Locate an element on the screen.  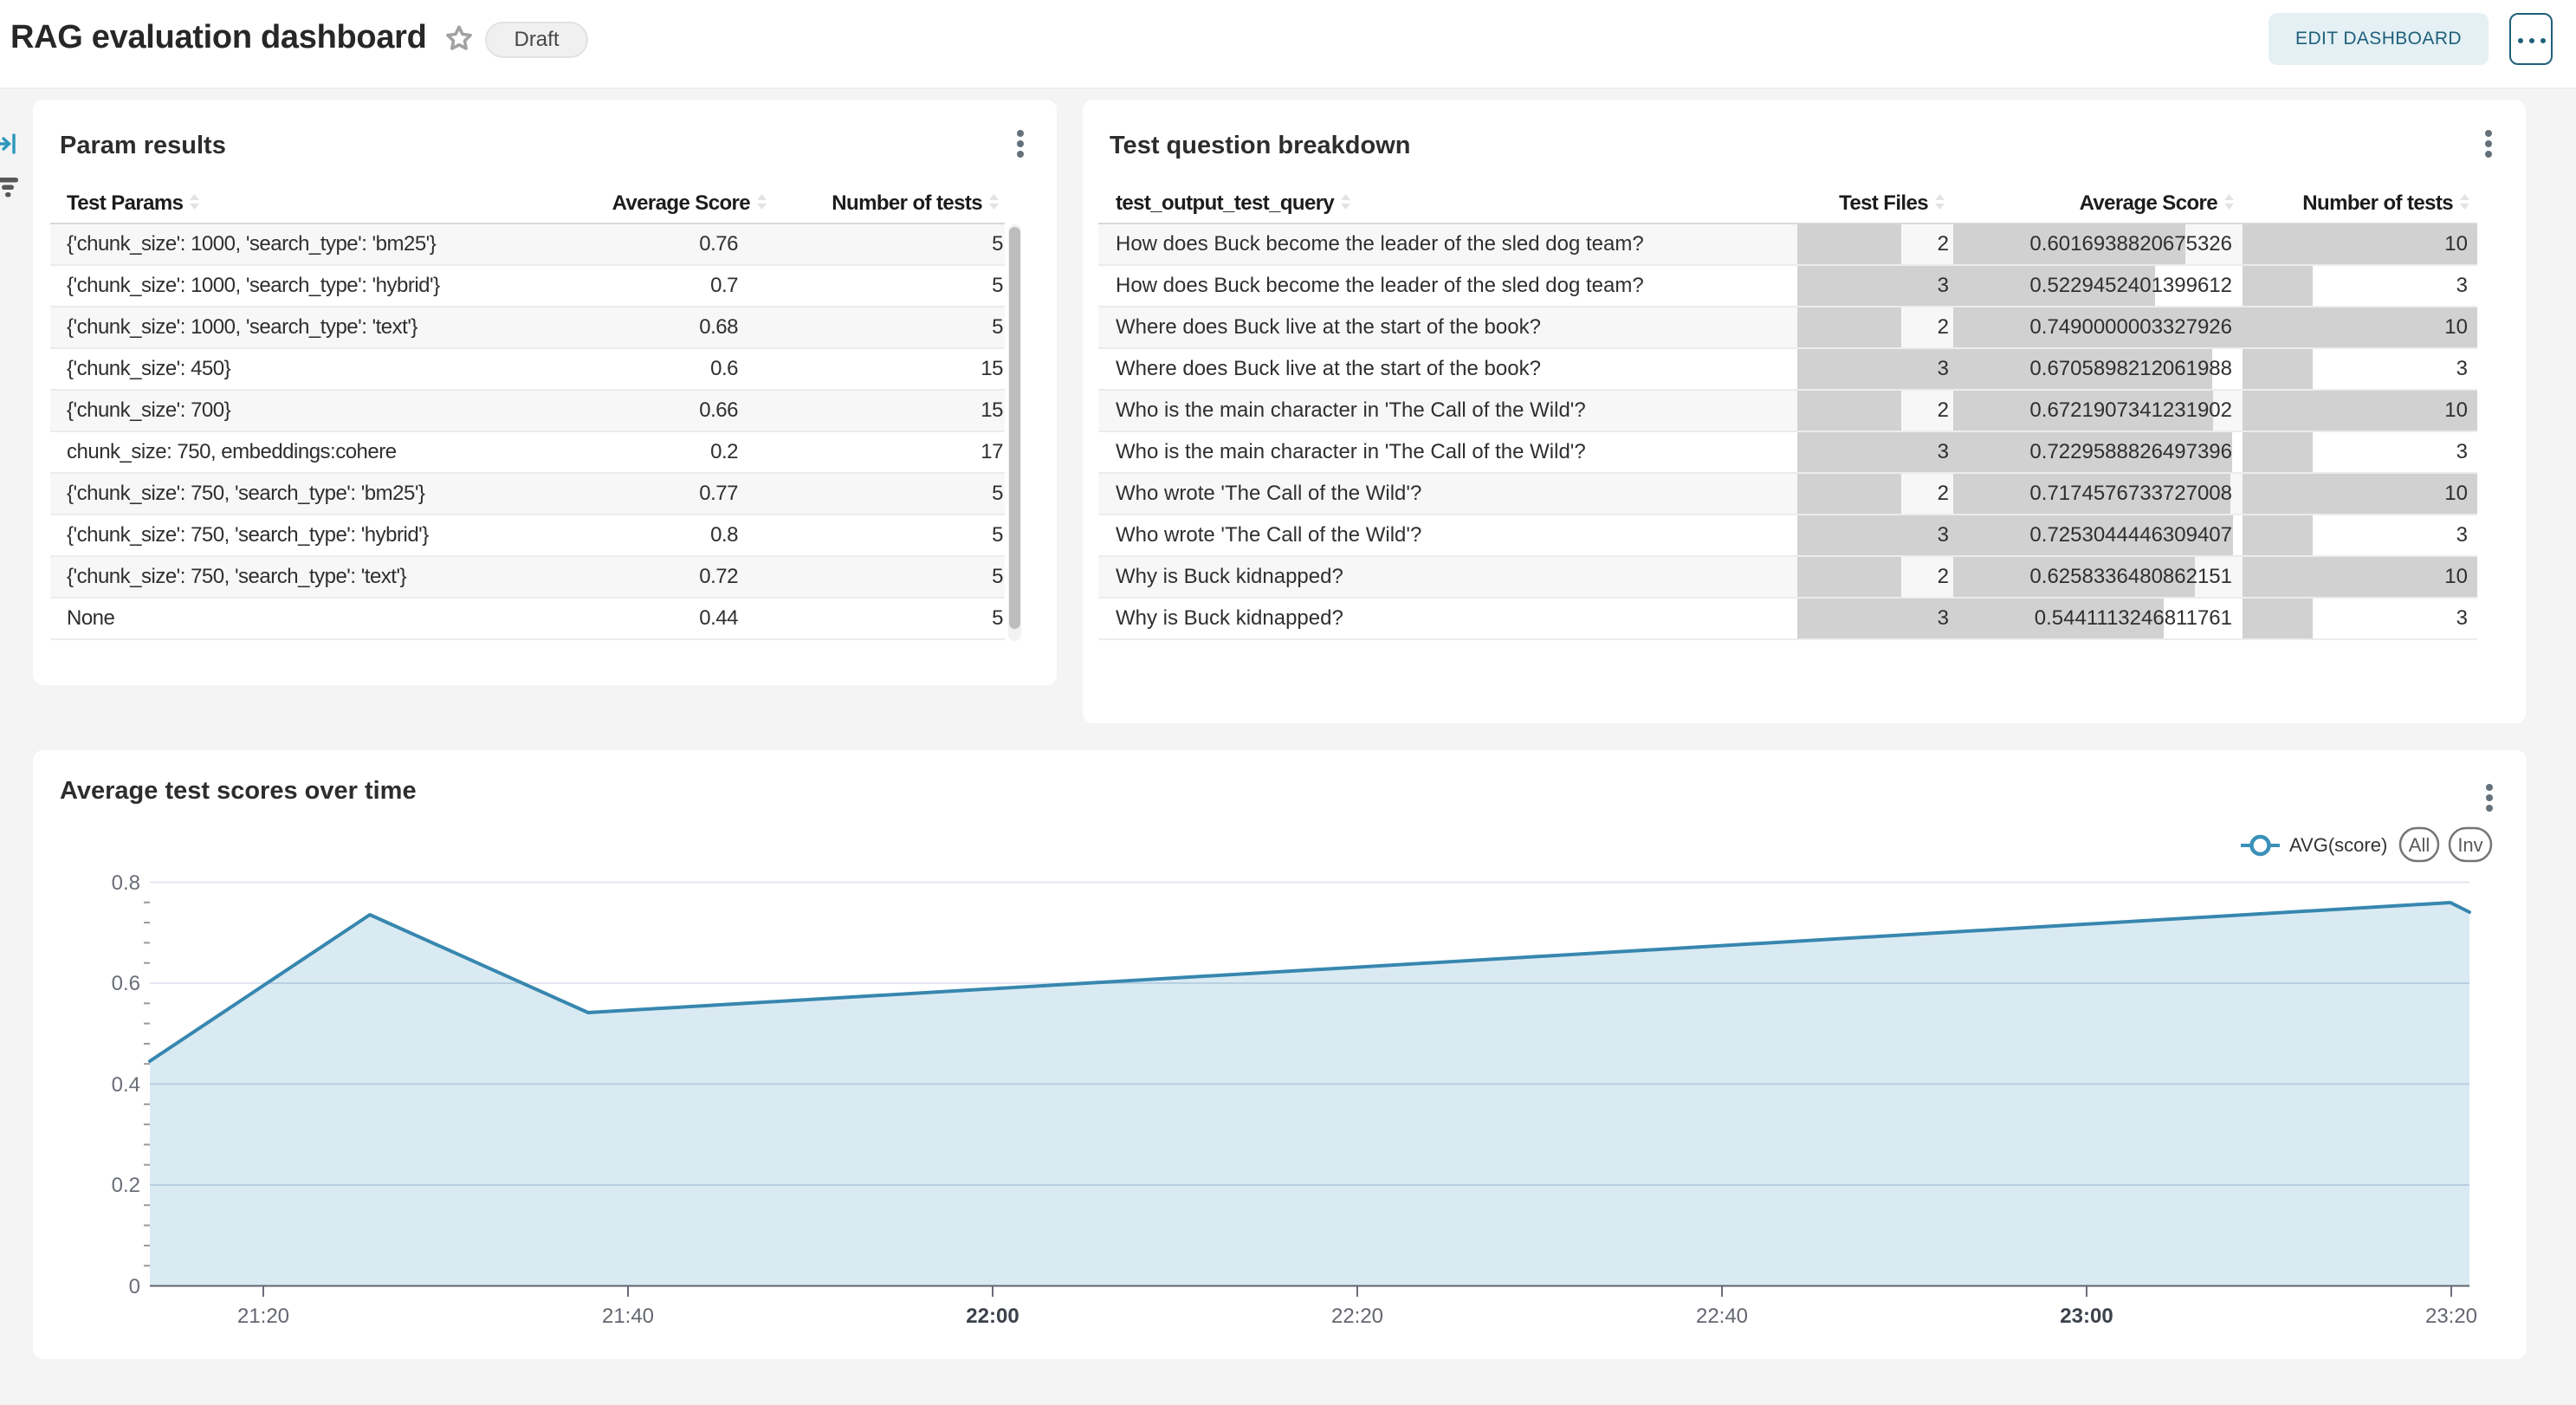
svg-text: 21:20 is located at coordinates (263, 1316).